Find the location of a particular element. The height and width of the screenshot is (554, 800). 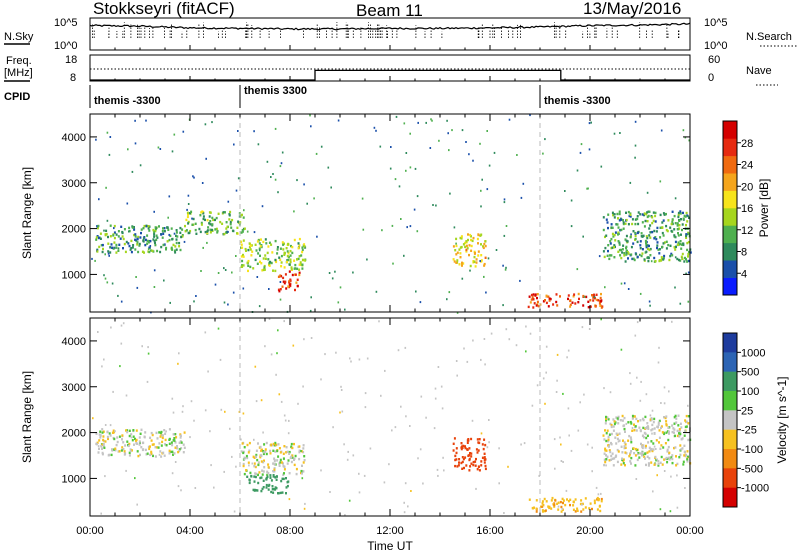

freq-series is located at coordinates (390, 75).